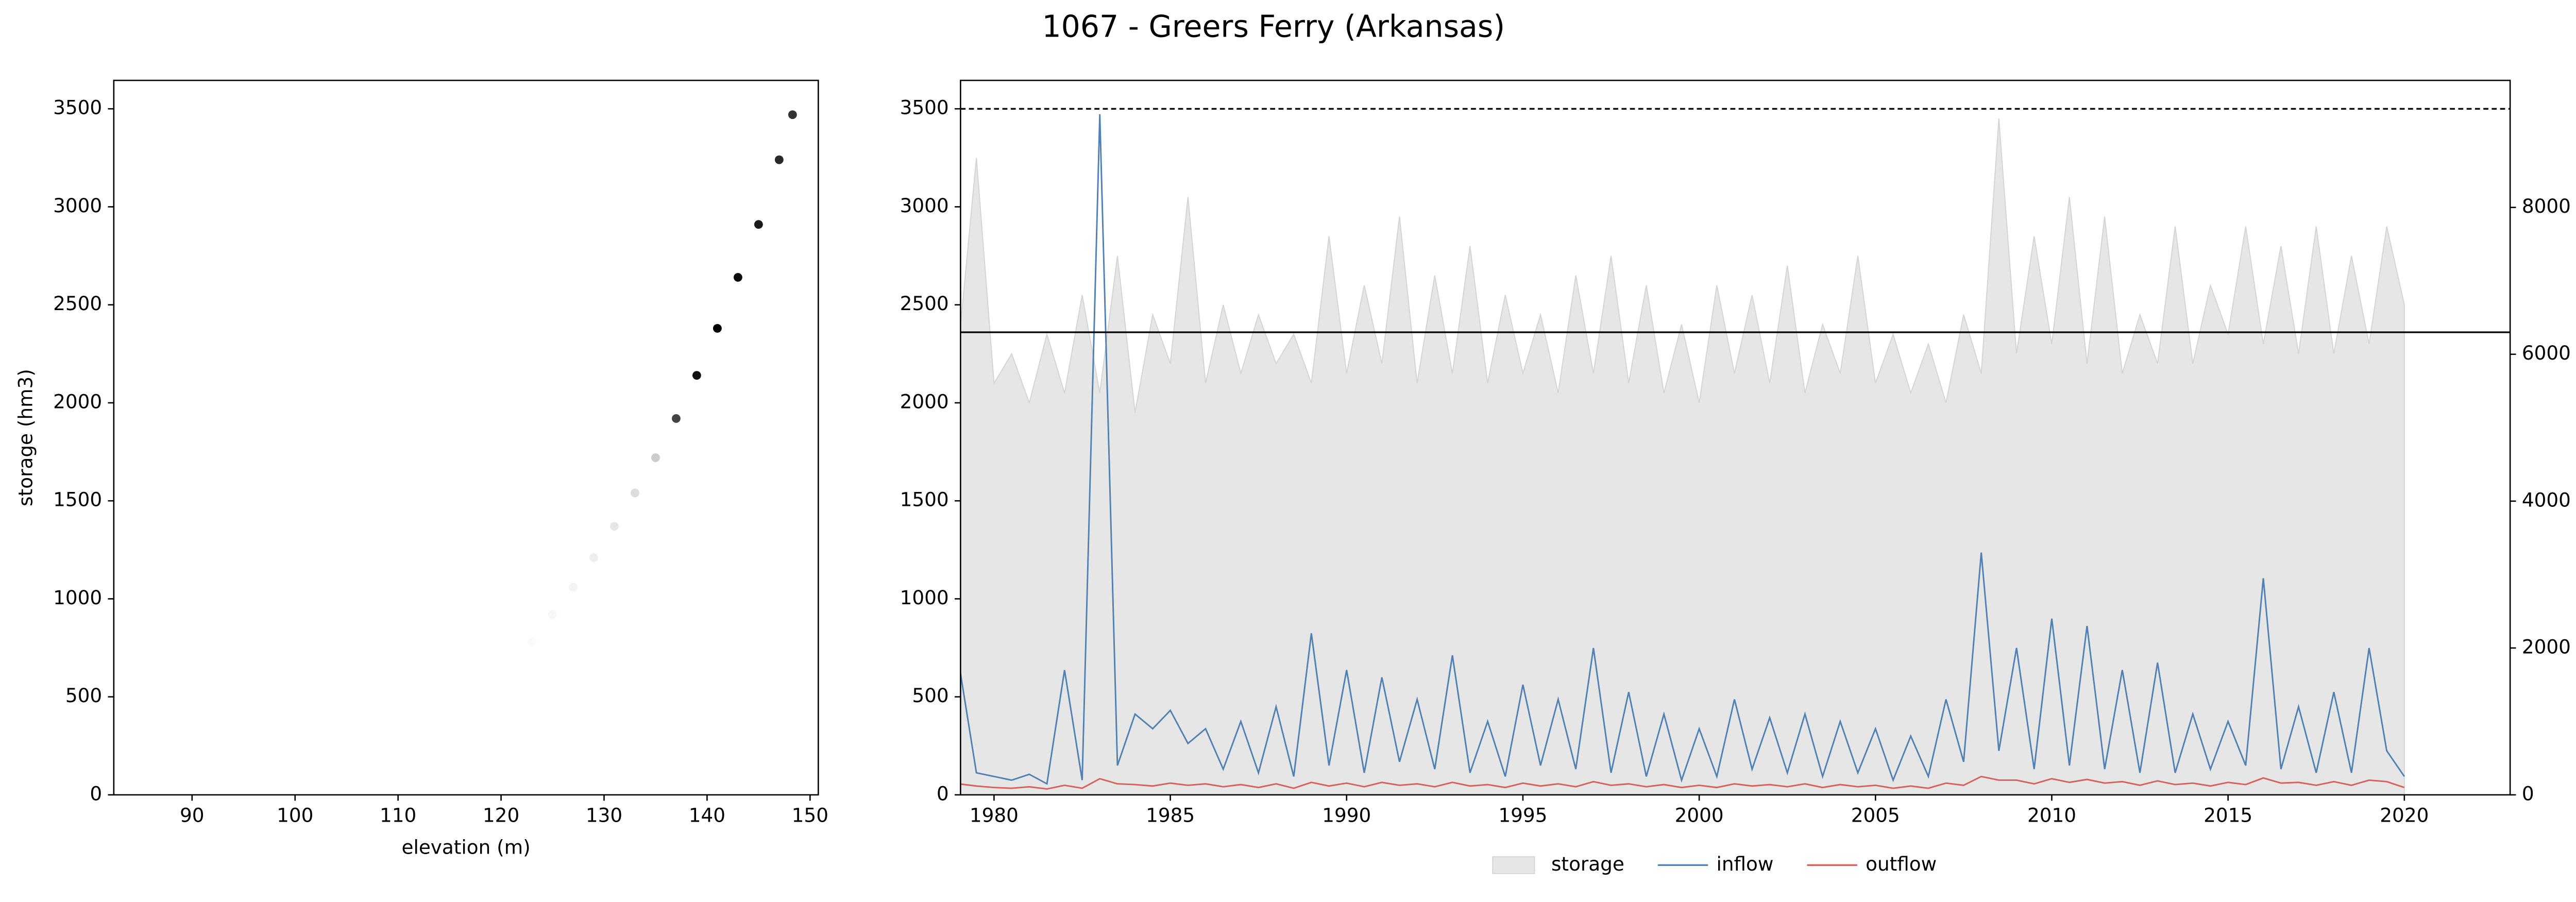 This screenshot has width=2576, height=902. What do you see at coordinates (2228, 815) in the screenshot?
I see `x-tick-label: 2015` at bounding box center [2228, 815].